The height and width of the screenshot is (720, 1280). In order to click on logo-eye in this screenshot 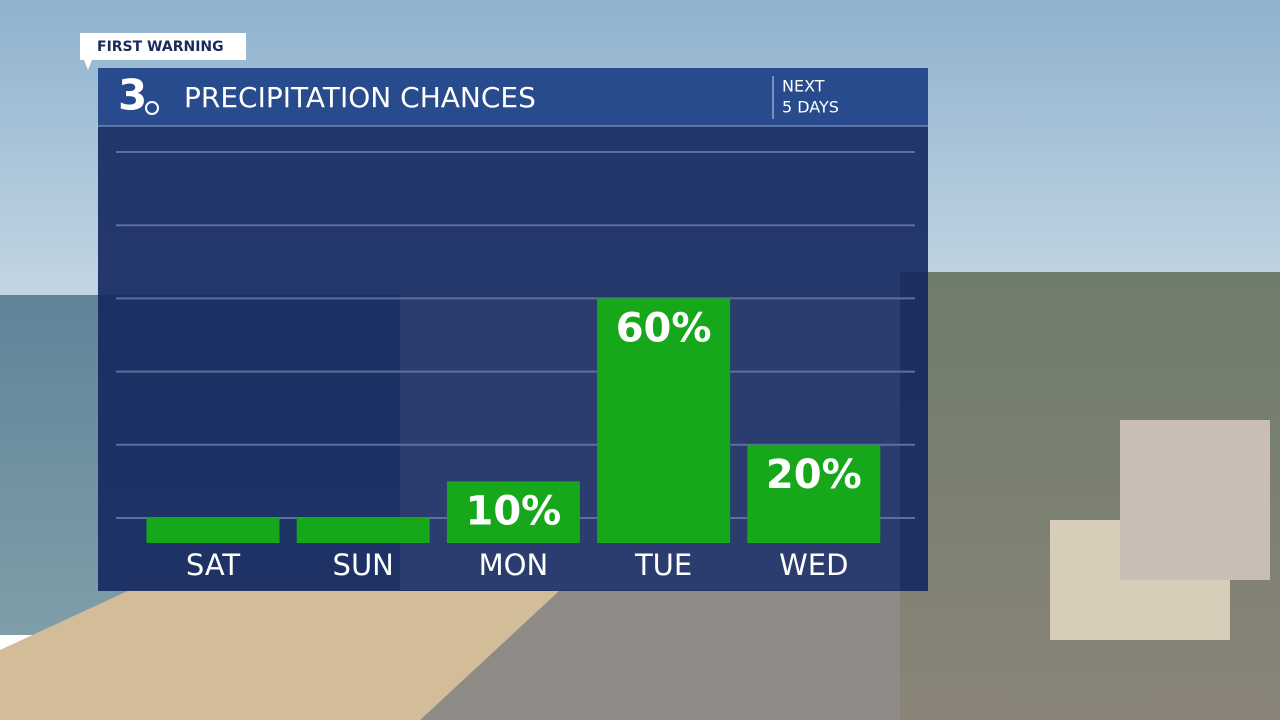, I will do `click(152, 108)`.